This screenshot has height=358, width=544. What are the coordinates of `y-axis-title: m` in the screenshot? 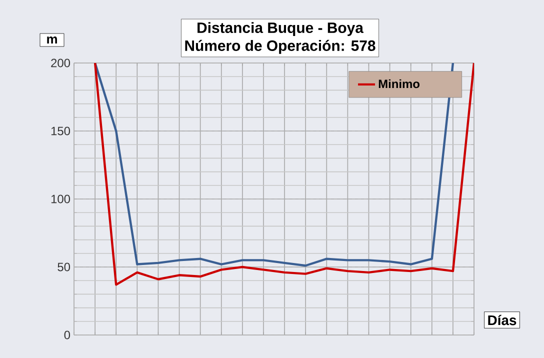 It's located at (52, 40).